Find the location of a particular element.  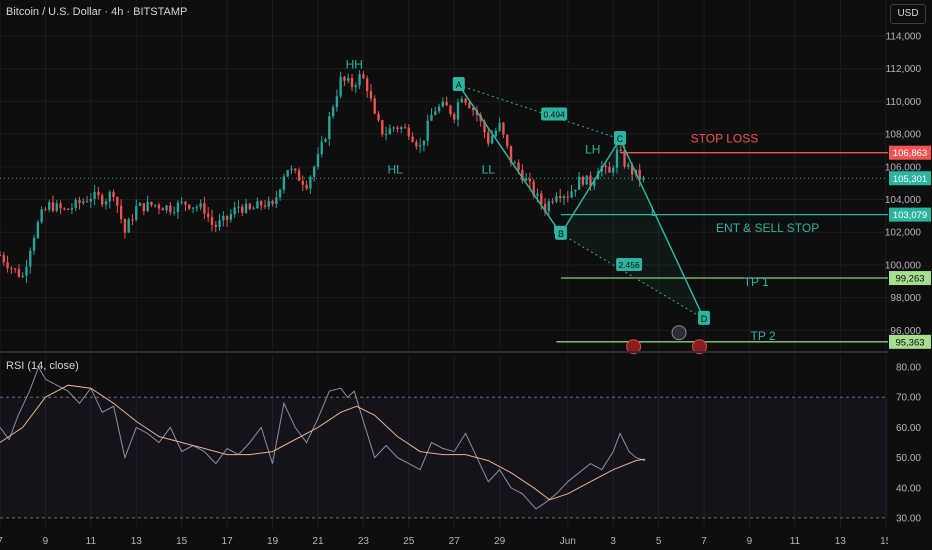

pattern-leg-cd is located at coordinates (662, 229).